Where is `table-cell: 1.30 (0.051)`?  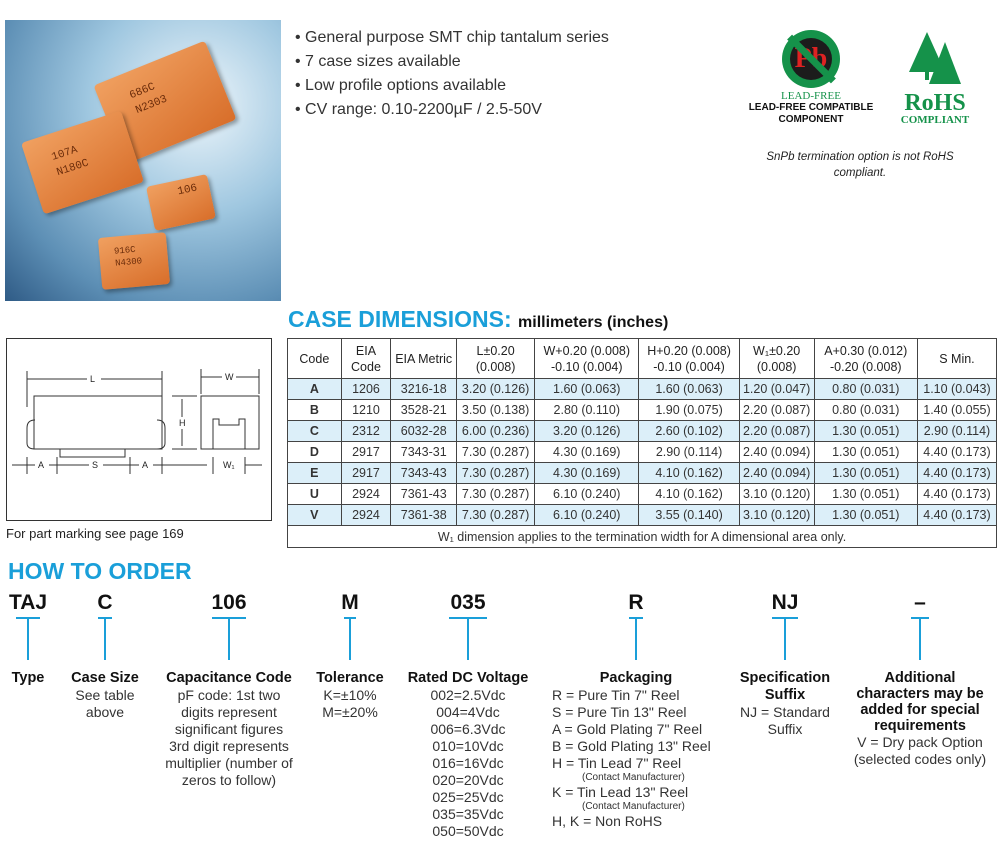 table-cell: 1.30 (0.051) is located at coordinates (865, 494).